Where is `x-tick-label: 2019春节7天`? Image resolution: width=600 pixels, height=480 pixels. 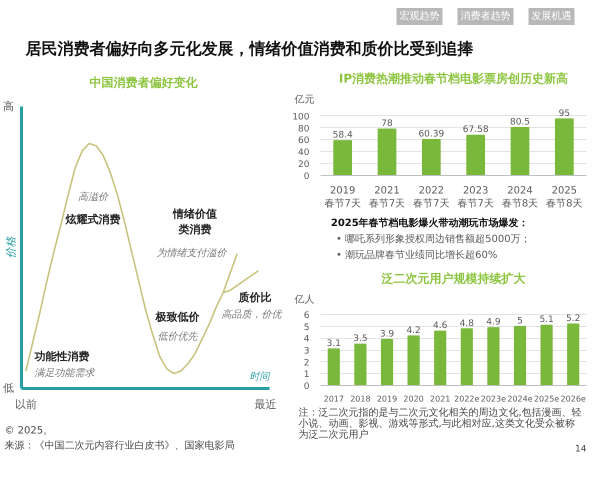 x-tick-label: 2019春节7天 is located at coordinates (342, 198).